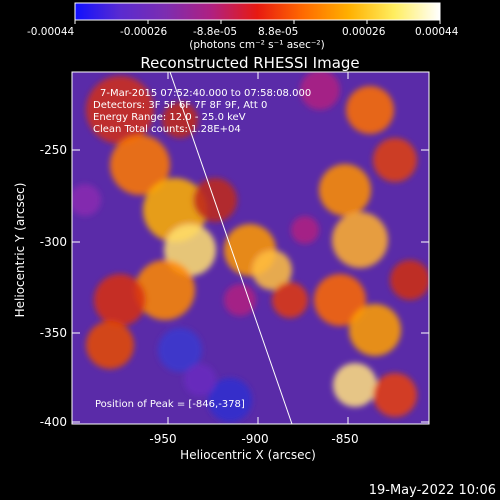  What do you see at coordinates (53, 242) in the screenshot?
I see `y-tick-label: -300` at bounding box center [53, 242].